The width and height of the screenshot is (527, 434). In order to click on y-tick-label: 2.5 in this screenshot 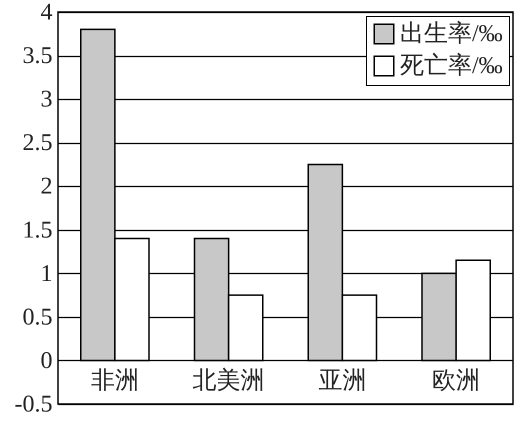, I will do `click(37, 143)`.